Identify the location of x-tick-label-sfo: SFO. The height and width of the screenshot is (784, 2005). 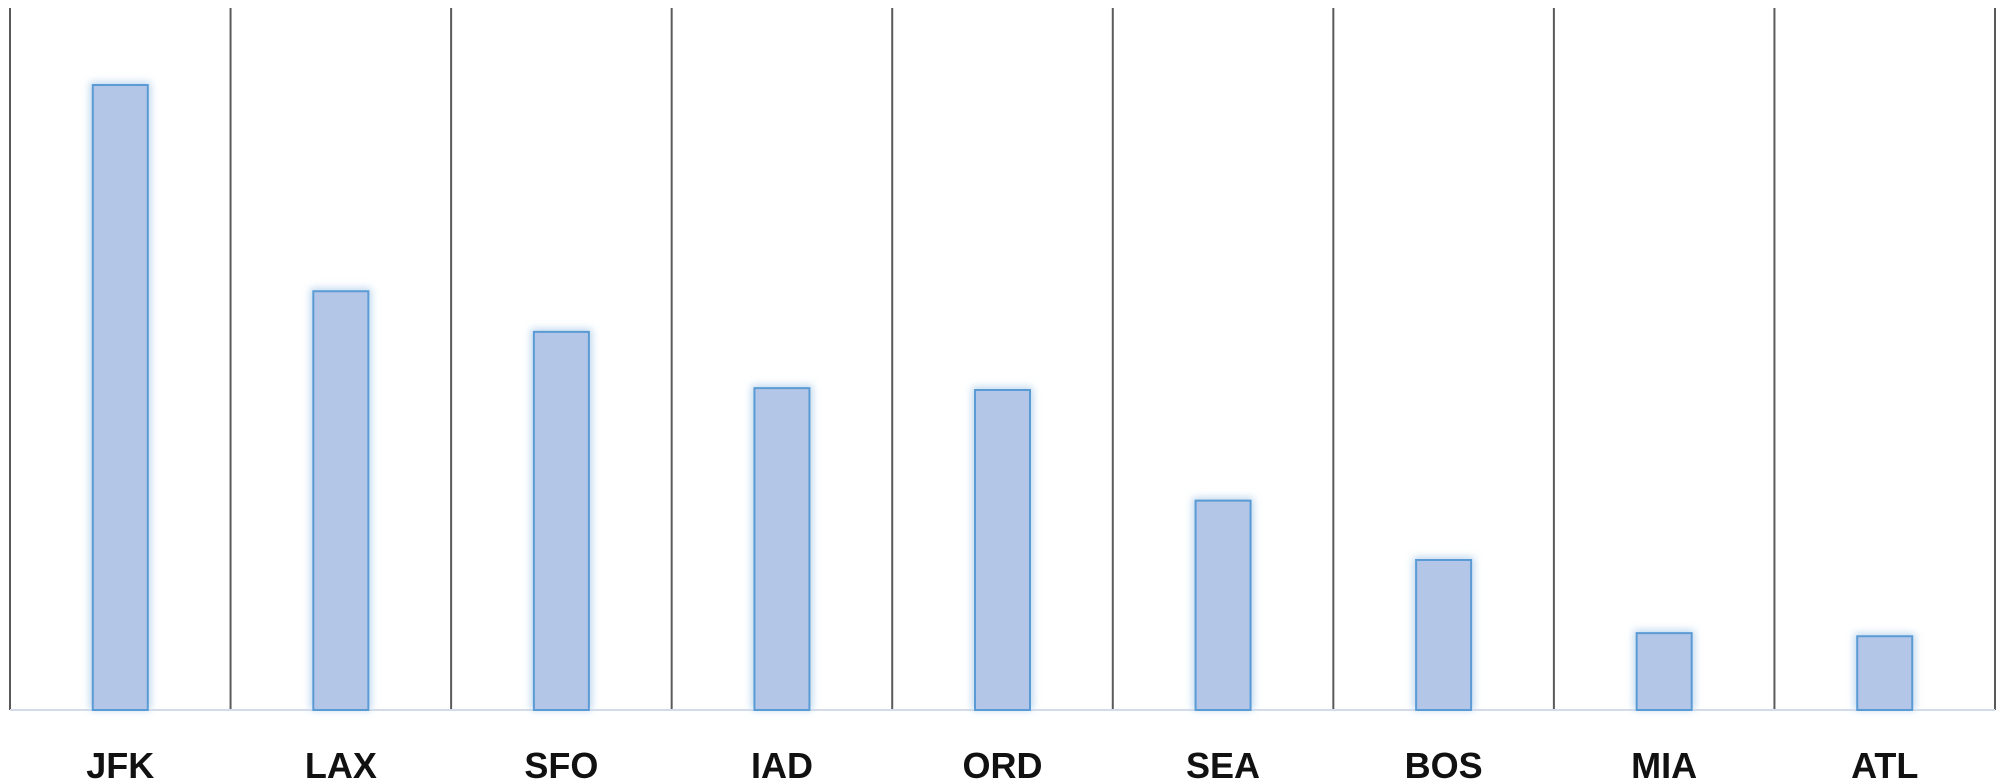
(561, 764).